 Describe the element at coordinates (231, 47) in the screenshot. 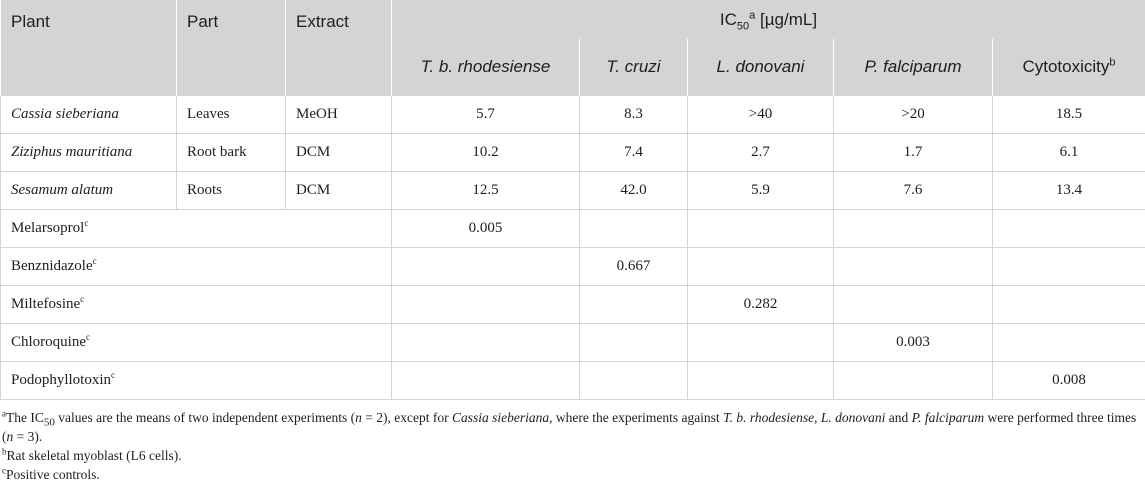

I see `header-part: Part` at that location.